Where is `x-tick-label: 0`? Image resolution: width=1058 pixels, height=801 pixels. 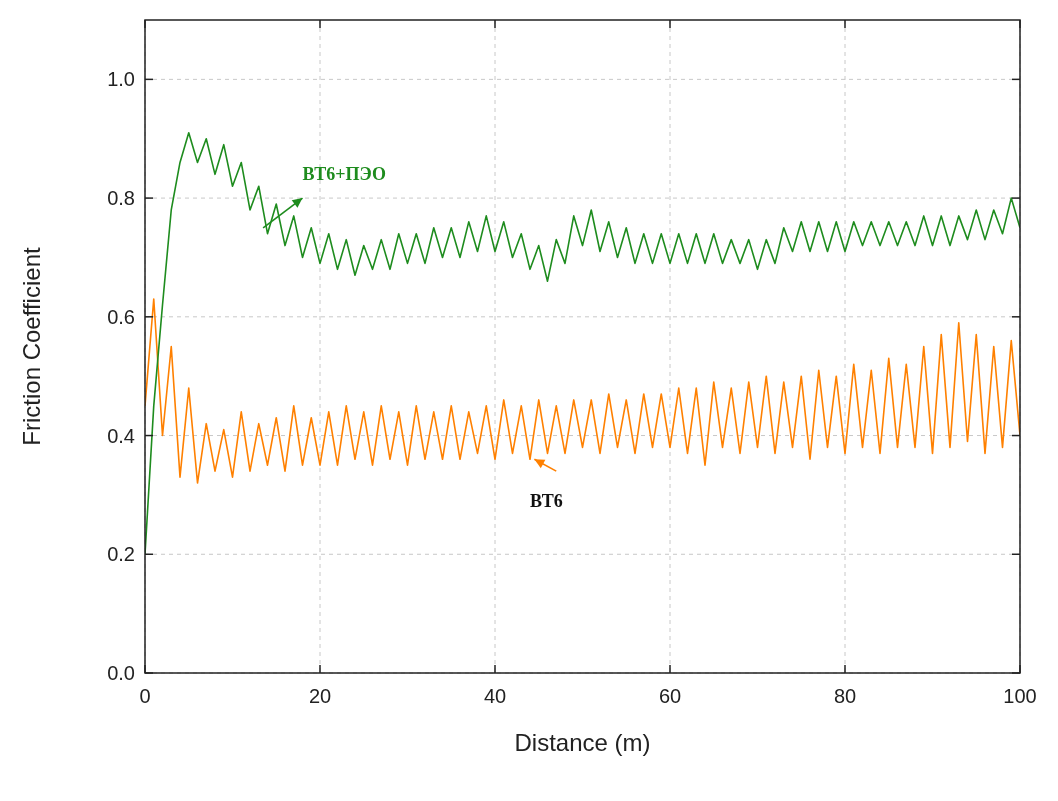
x-tick-label: 0 is located at coordinates (145, 696).